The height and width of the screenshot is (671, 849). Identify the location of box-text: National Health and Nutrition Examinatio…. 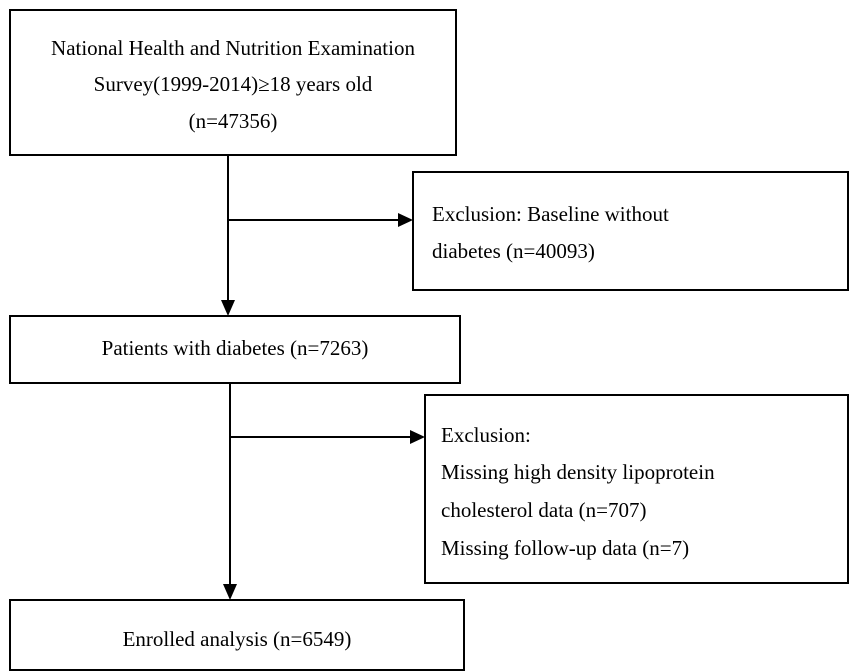
(233, 48).